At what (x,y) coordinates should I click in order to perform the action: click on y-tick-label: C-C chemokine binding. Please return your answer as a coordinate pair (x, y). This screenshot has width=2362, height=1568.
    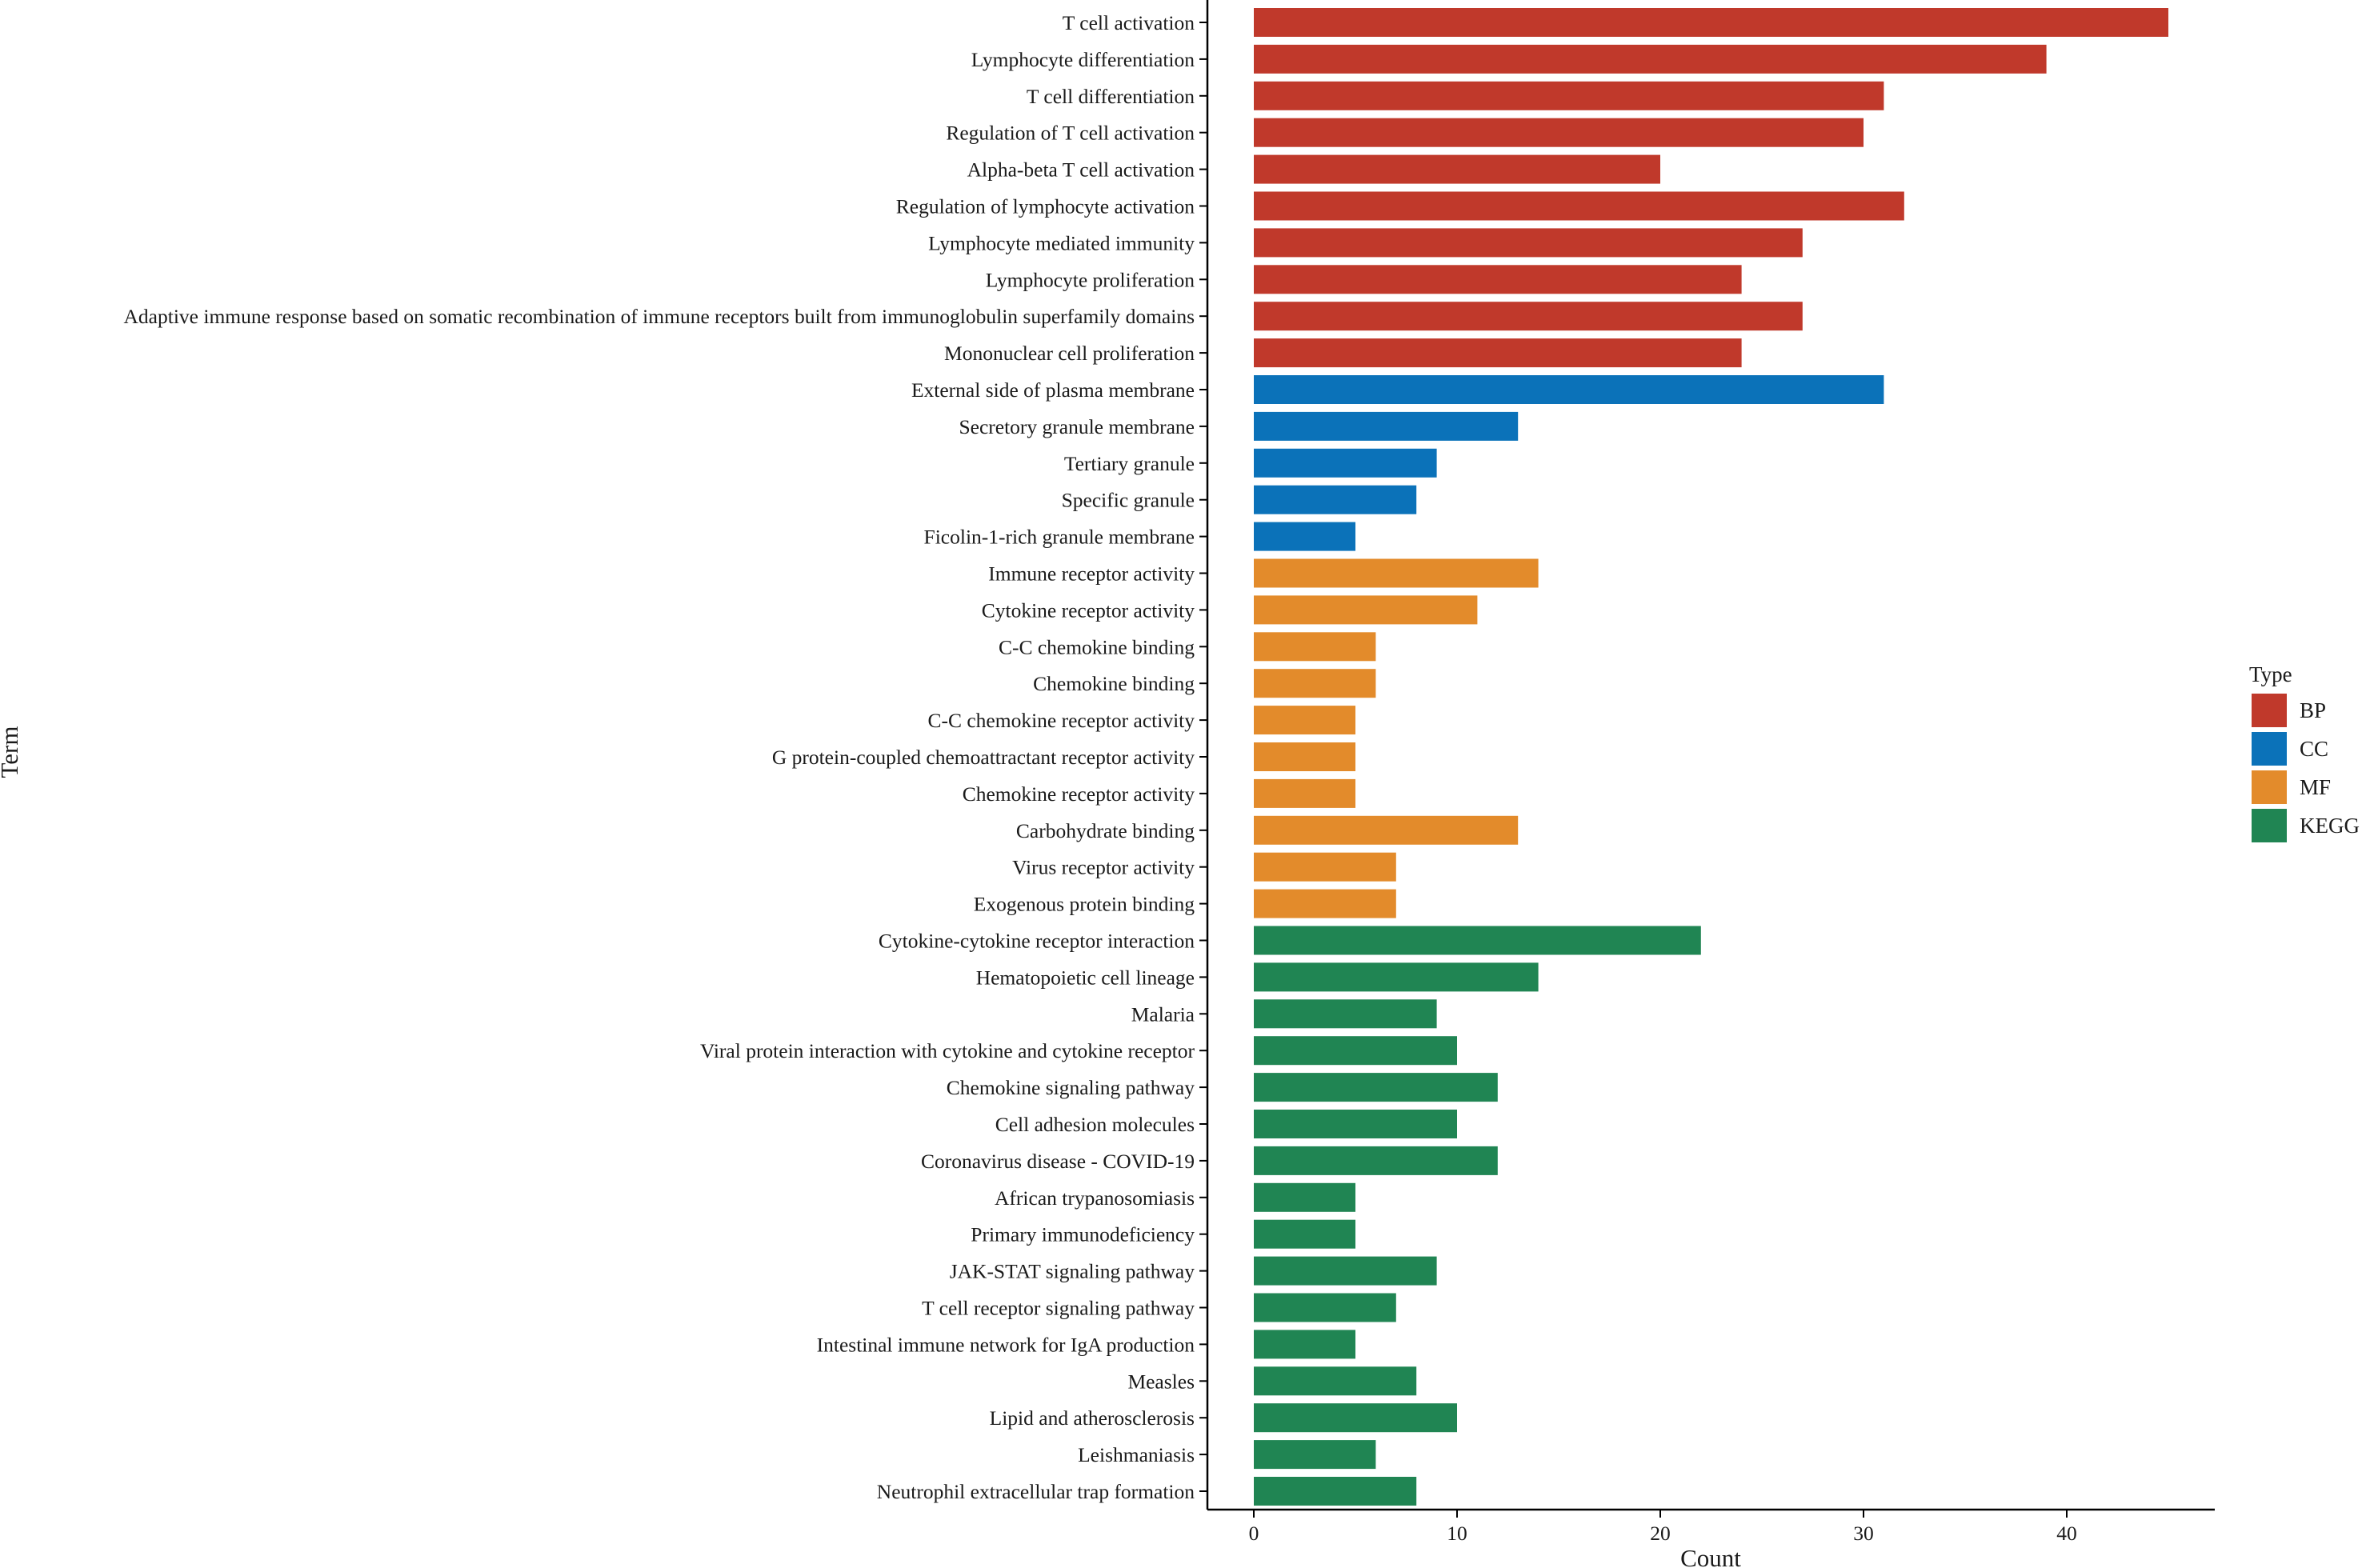
    Looking at the image, I should click on (1097, 646).